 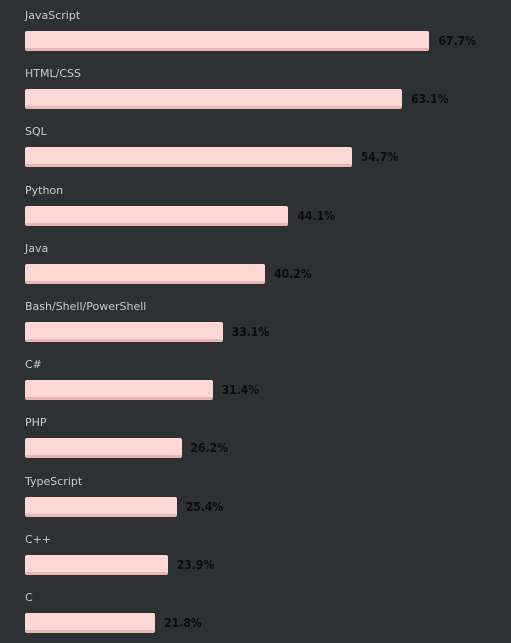 What do you see at coordinates (209, 448) in the screenshot?
I see `value-label: 26.2%` at bounding box center [209, 448].